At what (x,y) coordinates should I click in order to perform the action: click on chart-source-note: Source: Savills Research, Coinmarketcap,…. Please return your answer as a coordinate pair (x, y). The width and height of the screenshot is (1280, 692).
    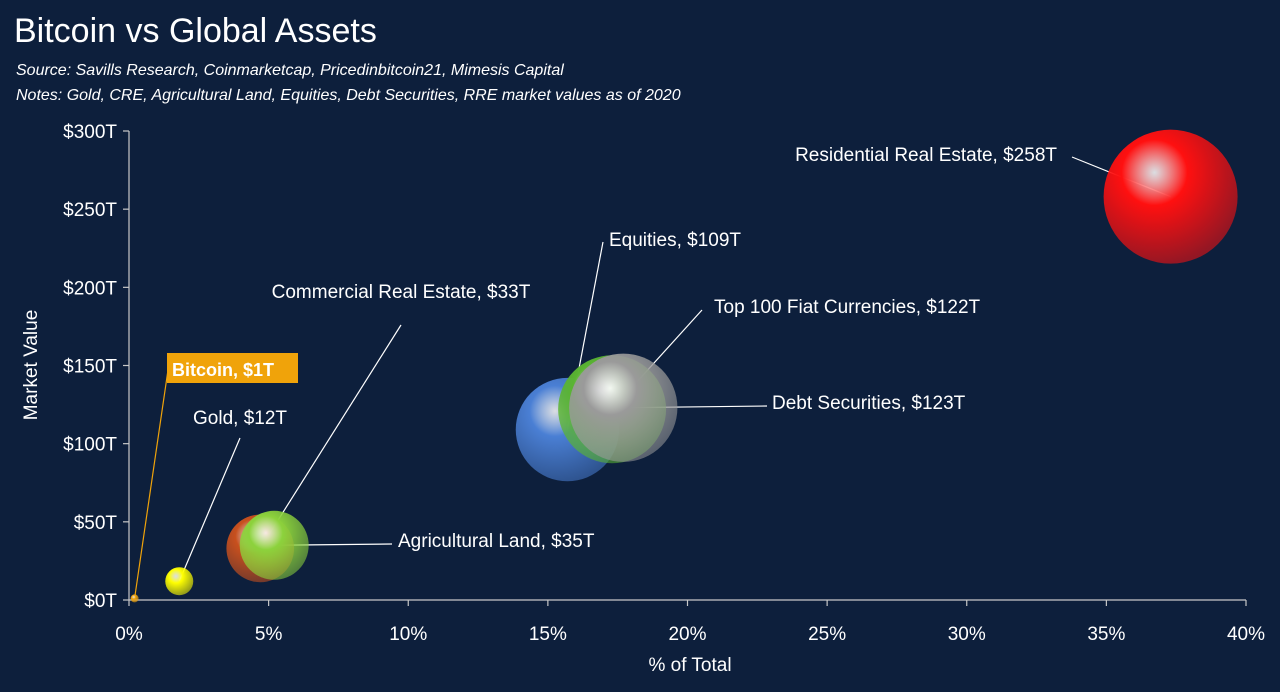
    Looking at the image, I should click on (290, 70).